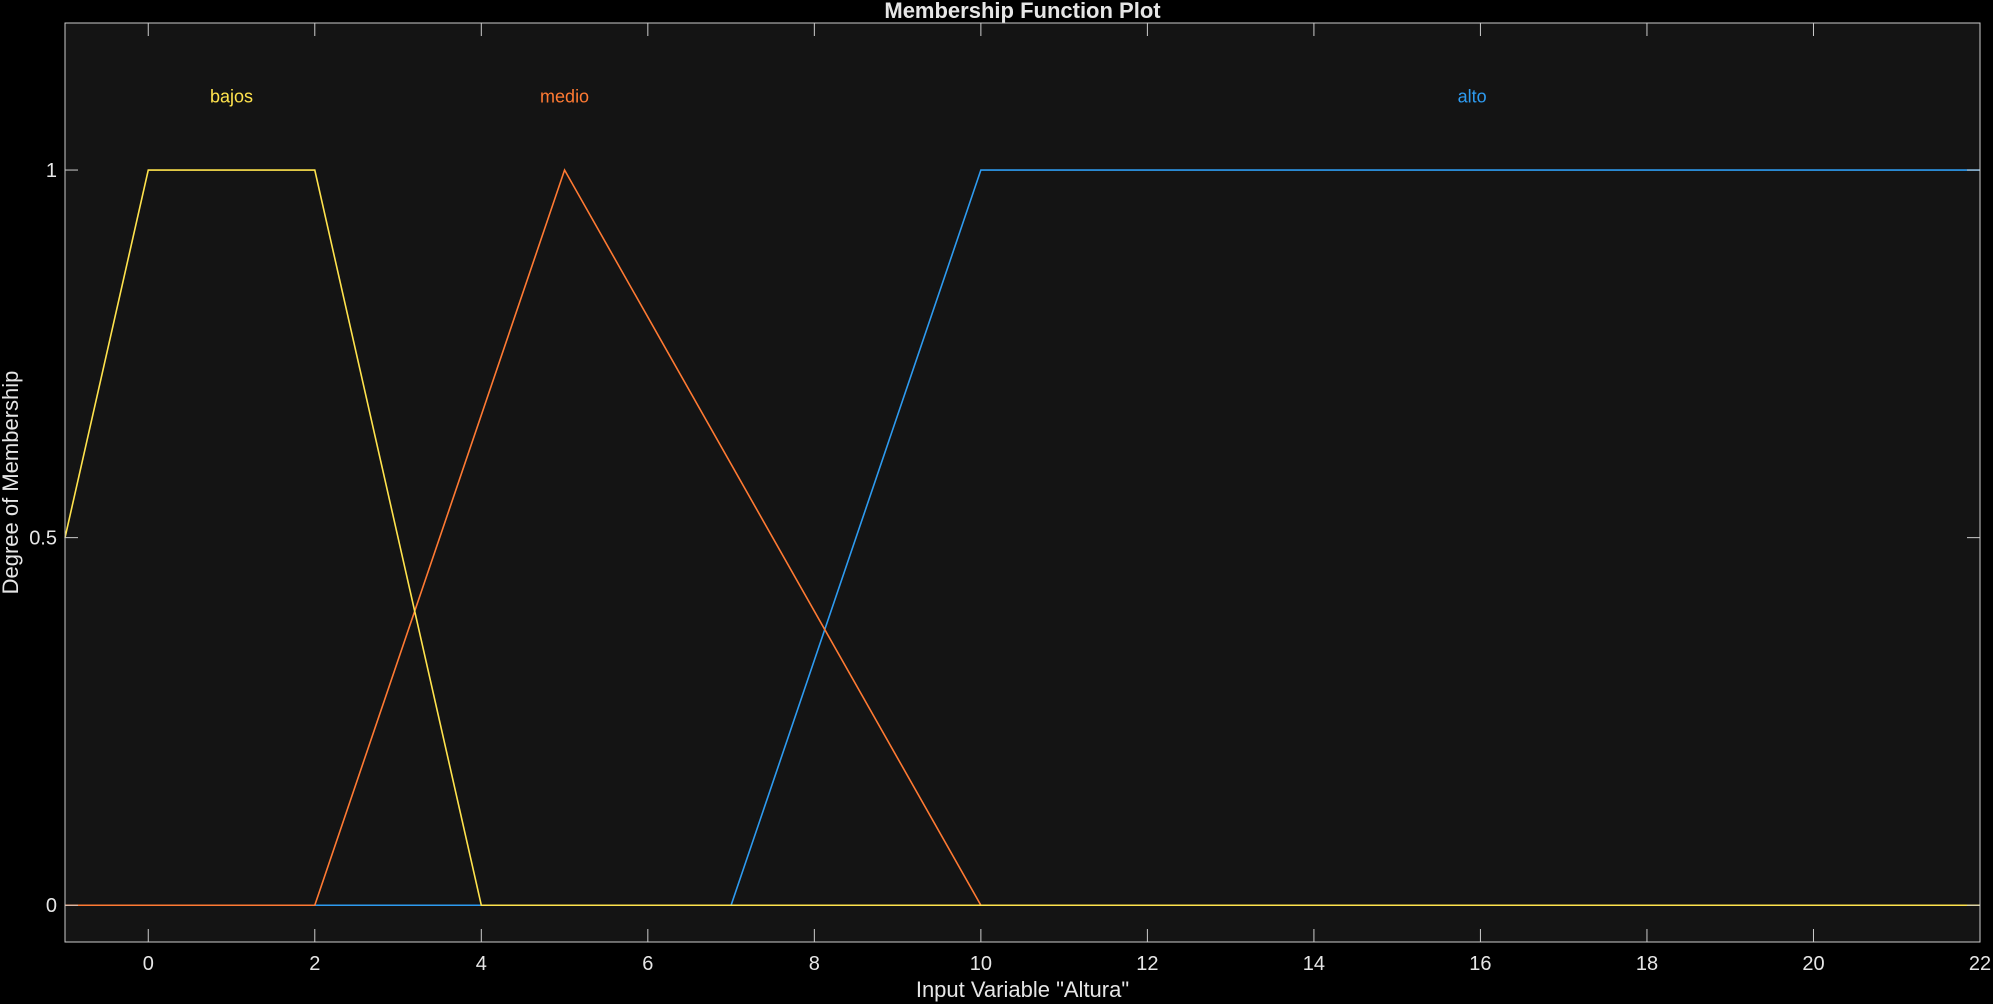 The image size is (1993, 1004). What do you see at coordinates (231, 97) in the screenshot?
I see `mf-label-bajos: bajos` at bounding box center [231, 97].